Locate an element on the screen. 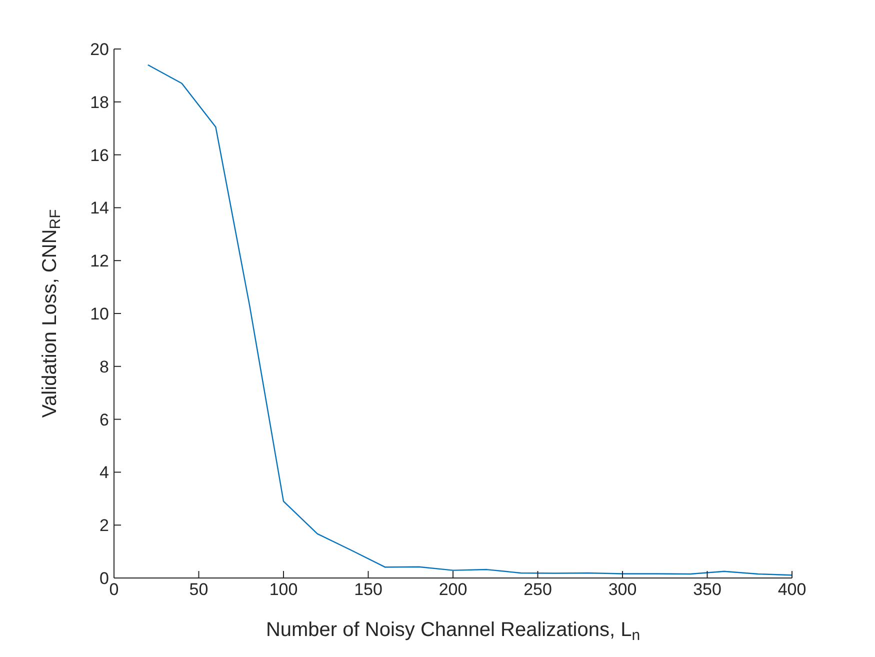  y-tick-label: 10 is located at coordinates (99, 314).